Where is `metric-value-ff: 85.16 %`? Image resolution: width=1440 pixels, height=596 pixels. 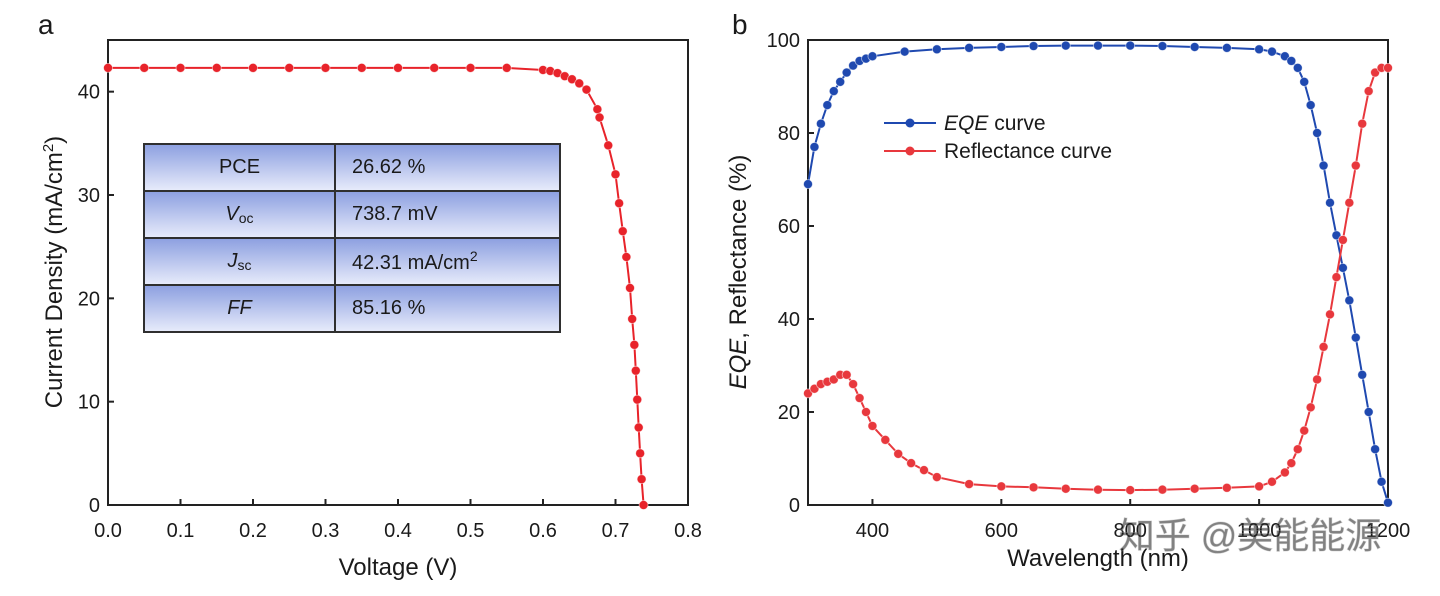
metric-value-ff: 85.16 % is located at coordinates (447, 308).